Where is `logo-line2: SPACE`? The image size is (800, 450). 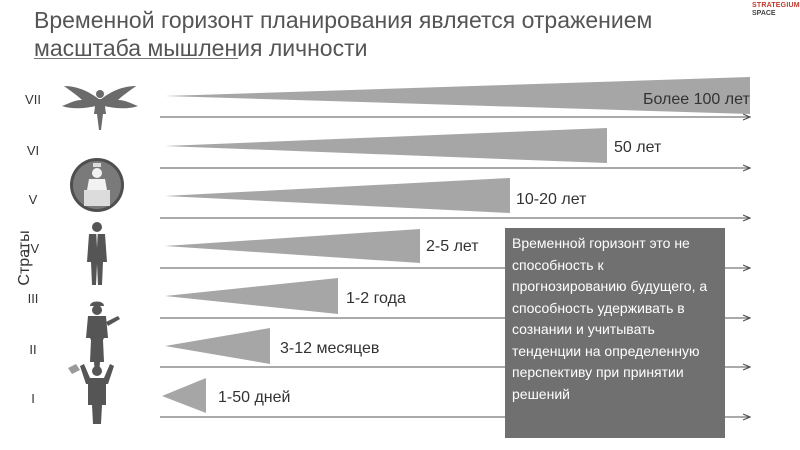 logo-line2: SPACE is located at coordinates (764, 13).